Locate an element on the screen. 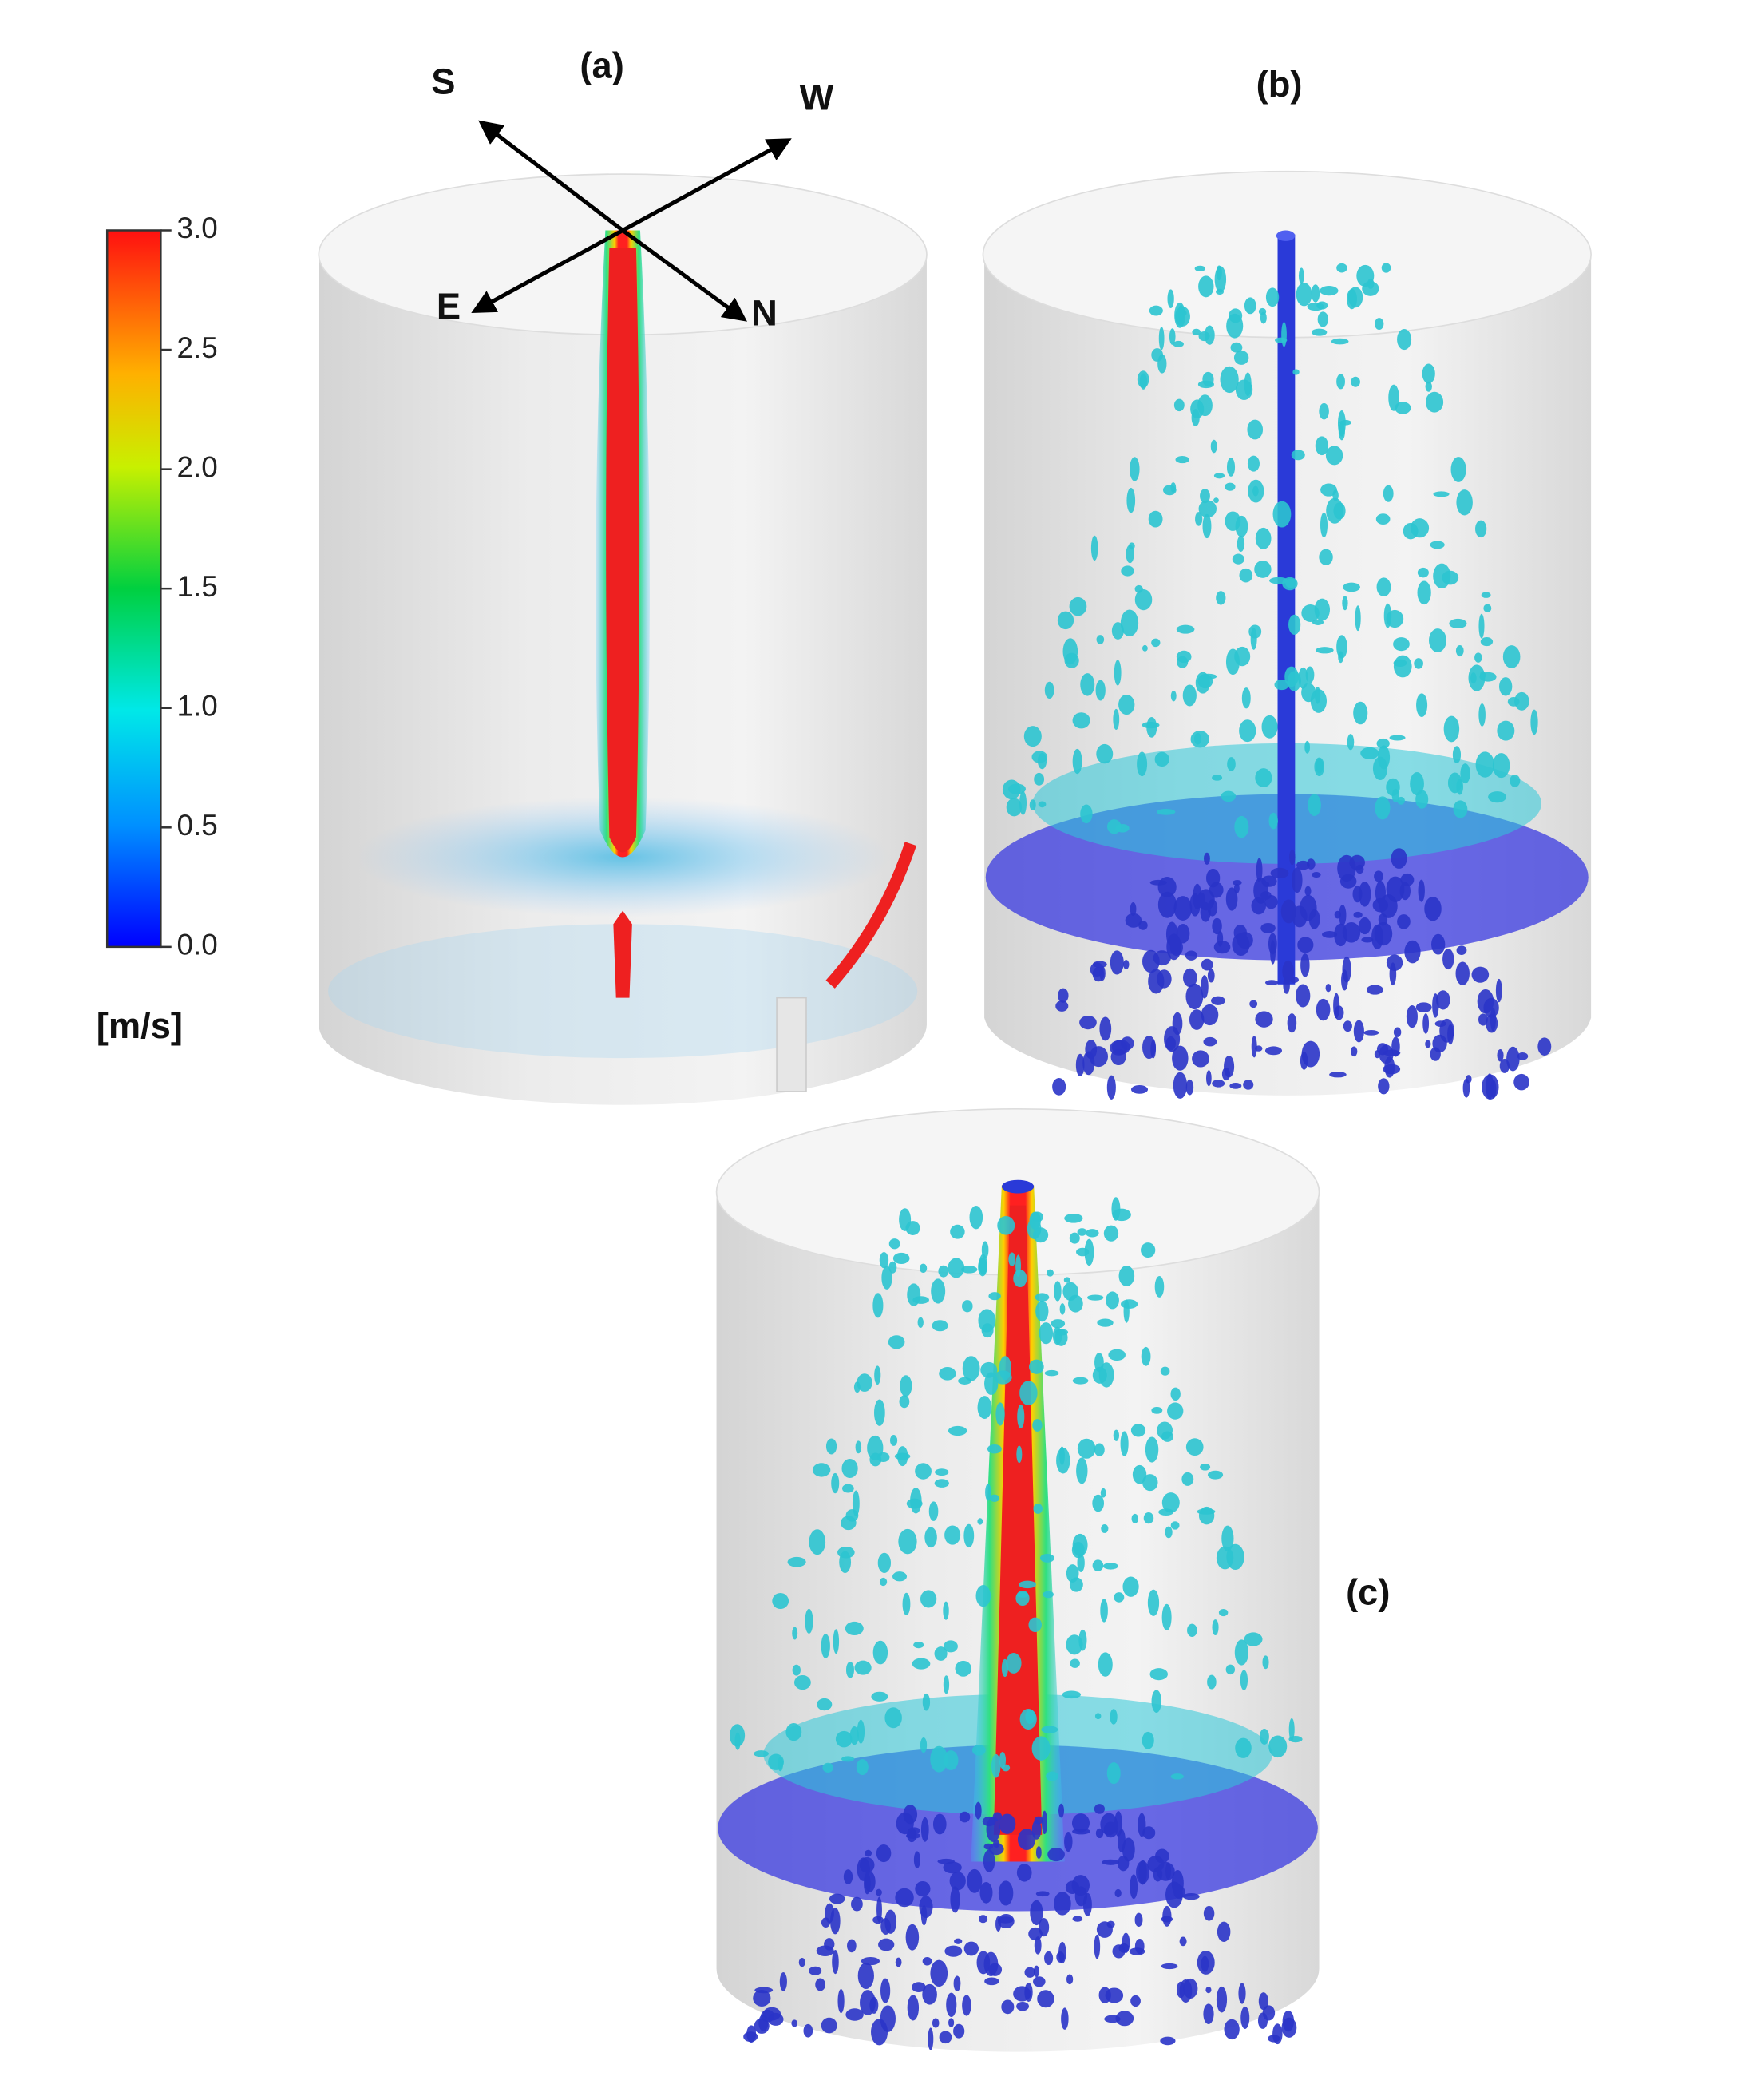 This screenshot has height=2100, width=1741. colorbar-tick-label: 0.0 is located at coordinates (196, 945).